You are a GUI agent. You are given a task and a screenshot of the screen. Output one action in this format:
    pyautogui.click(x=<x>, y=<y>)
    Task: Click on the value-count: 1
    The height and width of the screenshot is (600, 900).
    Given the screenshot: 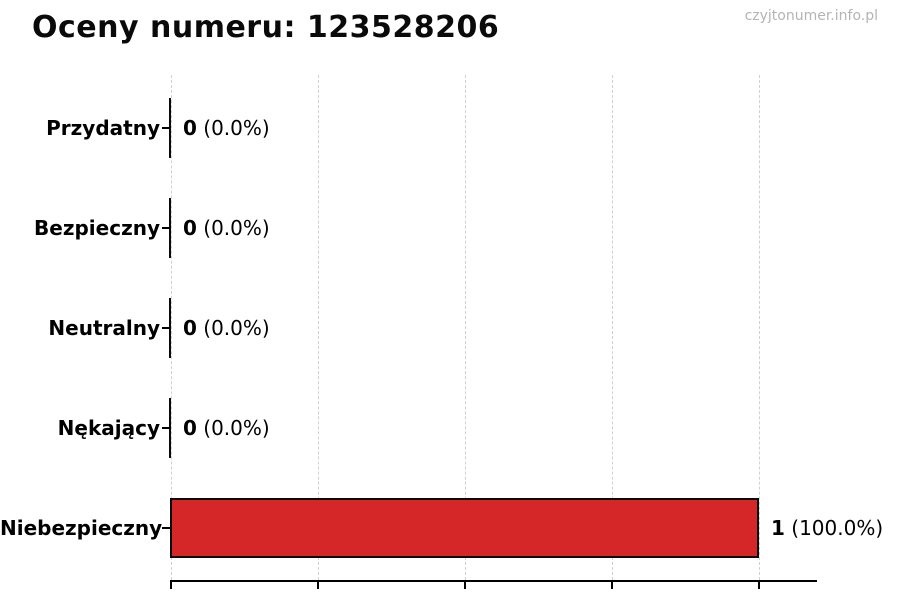 What is the action you would take?
    pyautogui.click(x=778, y=527)
    